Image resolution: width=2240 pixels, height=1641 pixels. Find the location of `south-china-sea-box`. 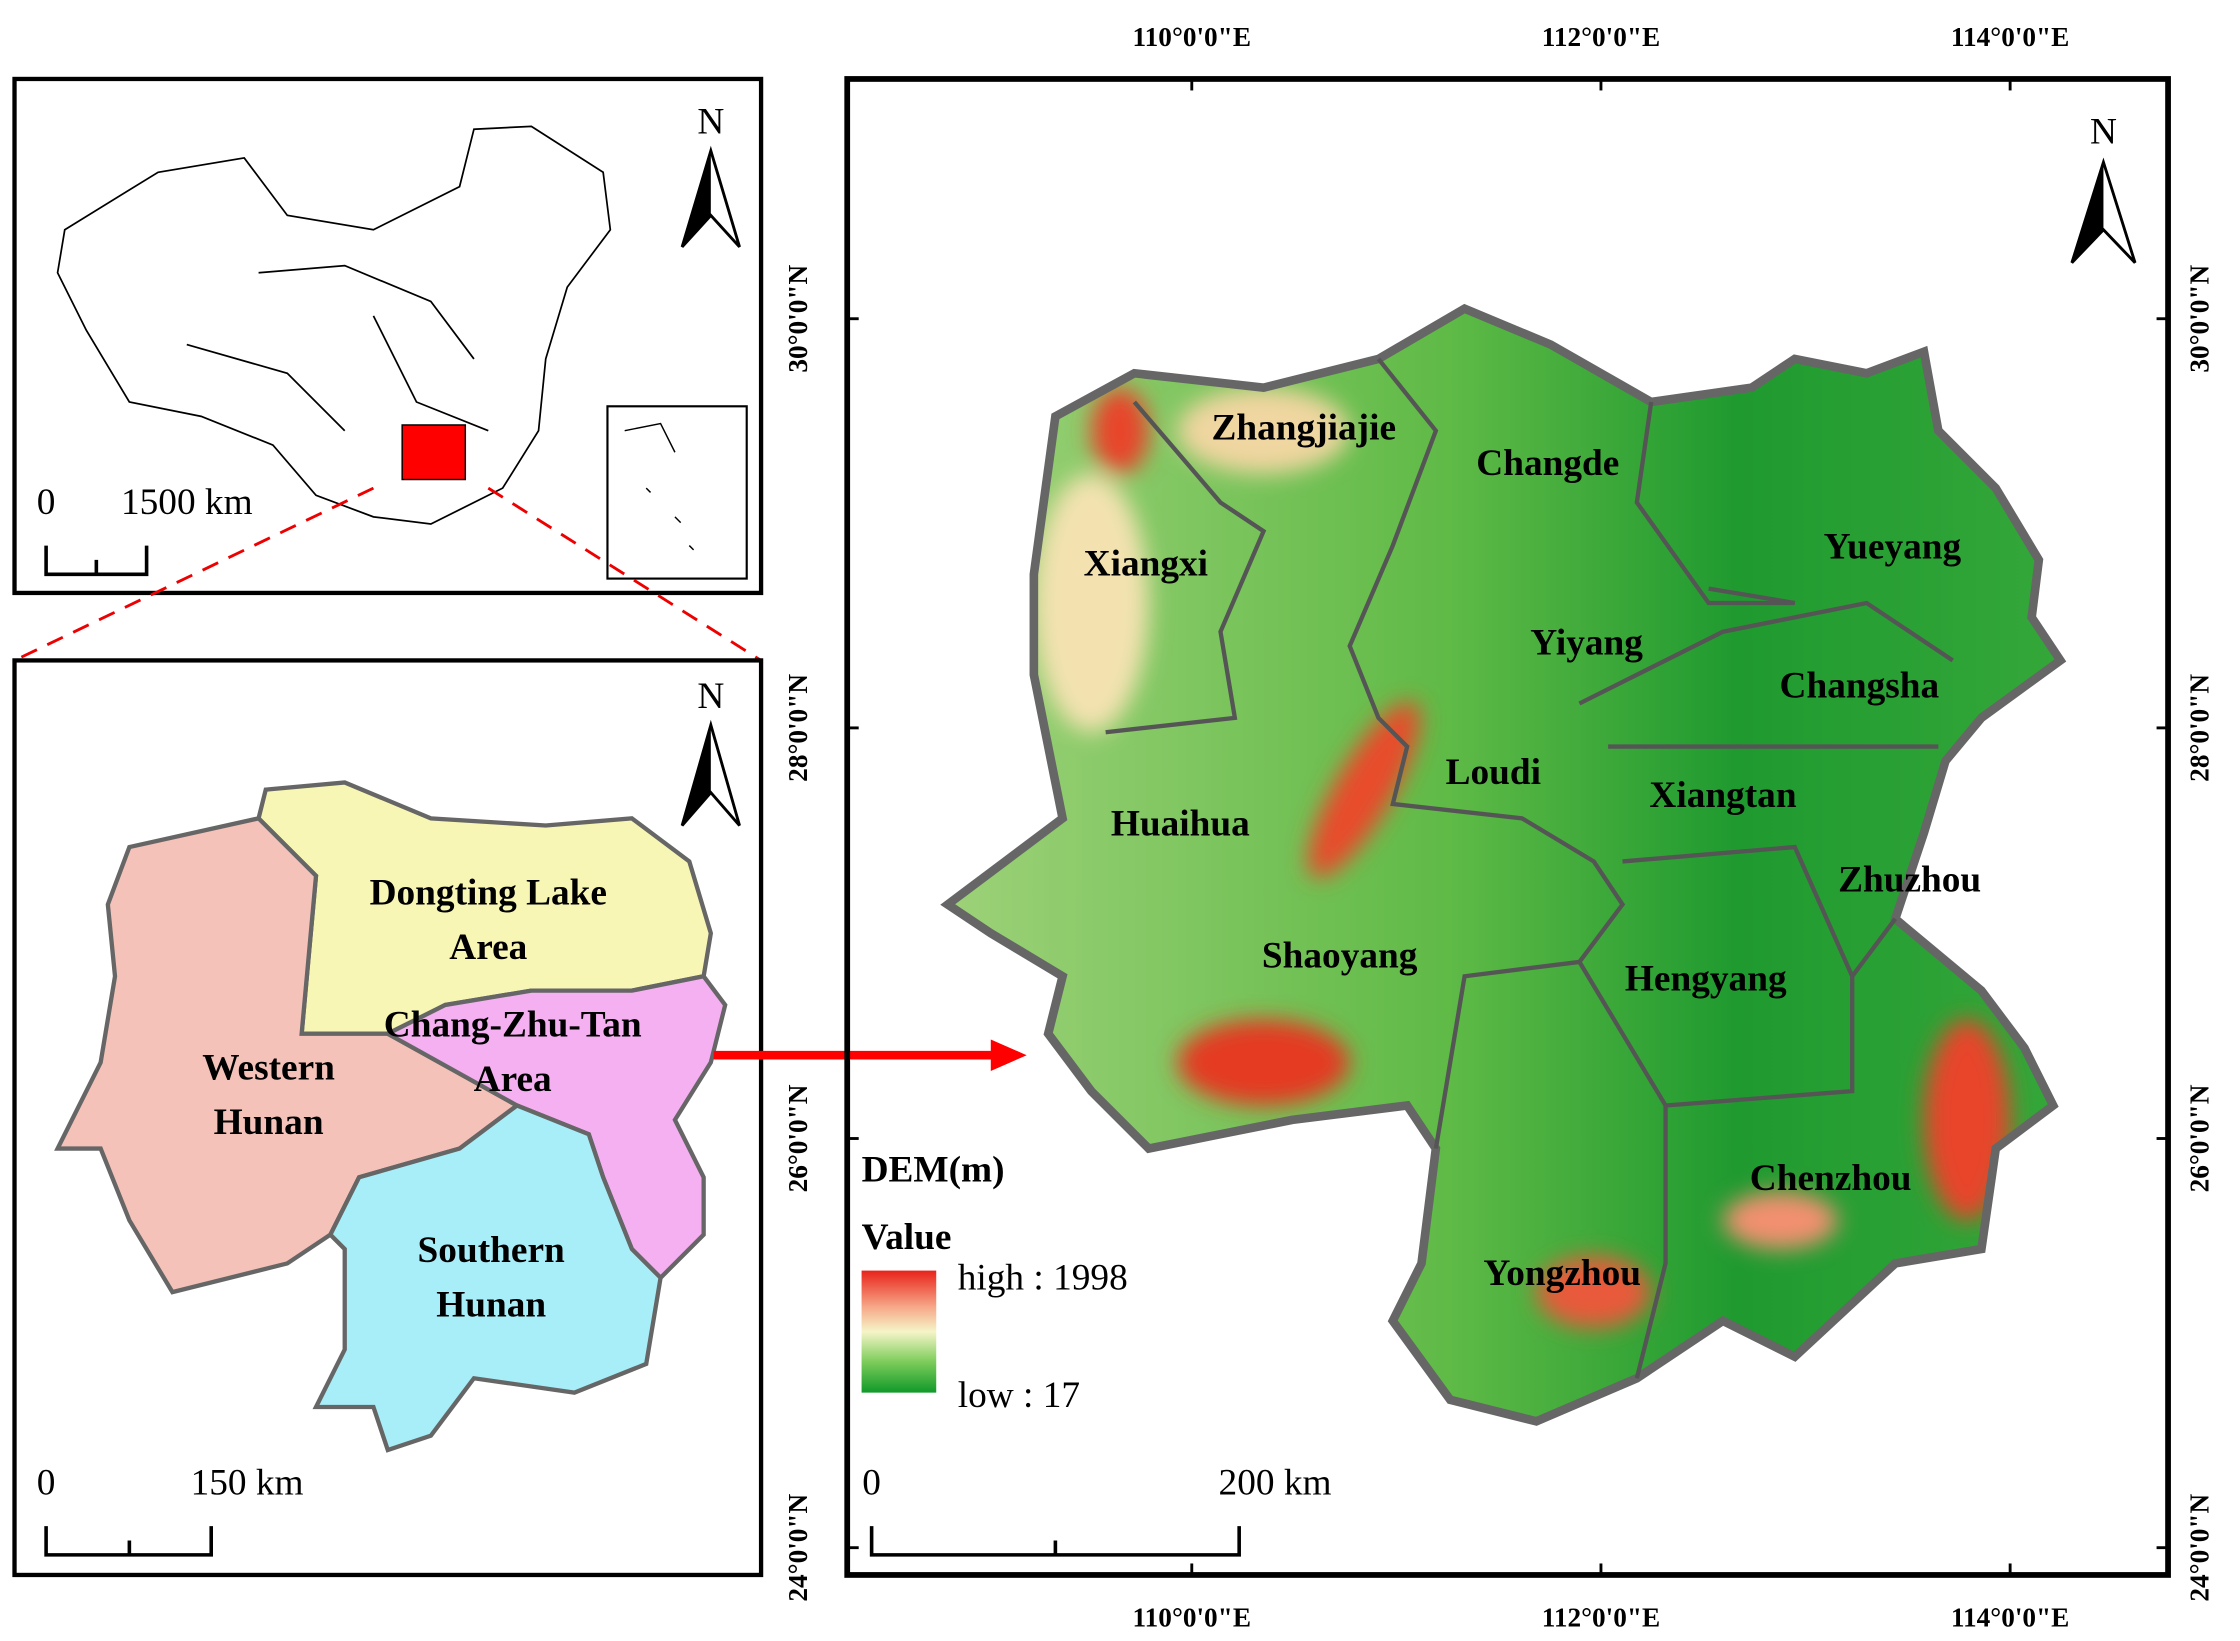

south-china-sea-box is located at coordinates (677, 492).